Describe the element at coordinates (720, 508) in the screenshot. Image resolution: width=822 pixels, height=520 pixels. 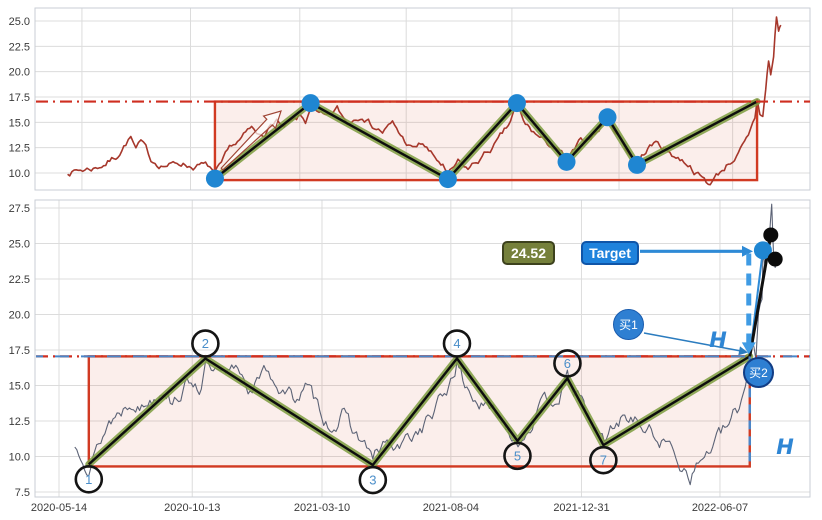
I see `xtick-label: 2022-06-07` at that location.